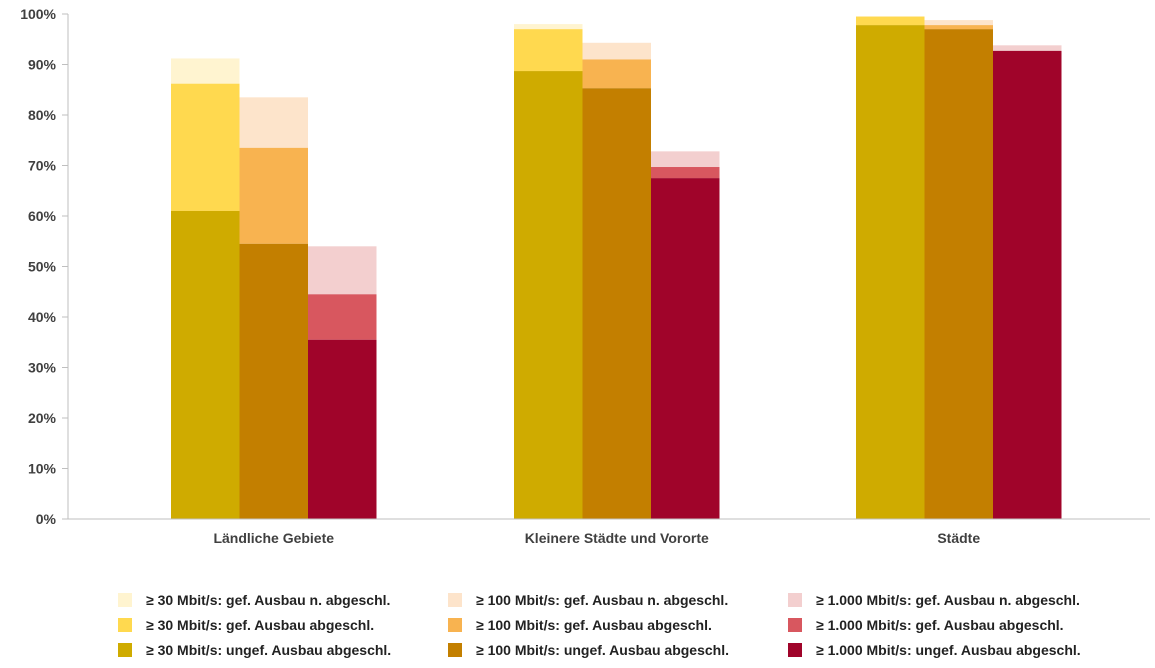 This screenshot has width=1155, height=668. Describe the element at coordinates (46, 519) in the screenshot. I see `y-tick-label: 0%` at that location.